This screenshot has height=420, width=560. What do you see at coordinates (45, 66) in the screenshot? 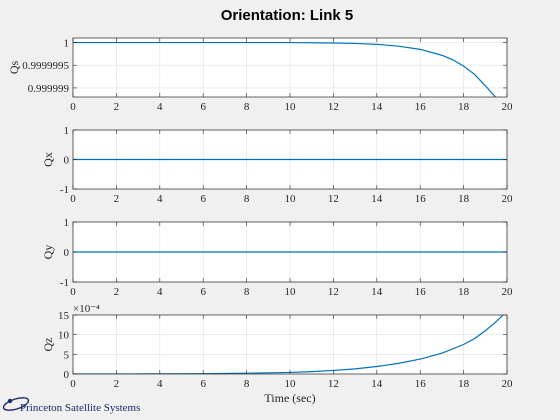
I see `y-tick-label: 0.9999995` at bounding box center [45, 66].